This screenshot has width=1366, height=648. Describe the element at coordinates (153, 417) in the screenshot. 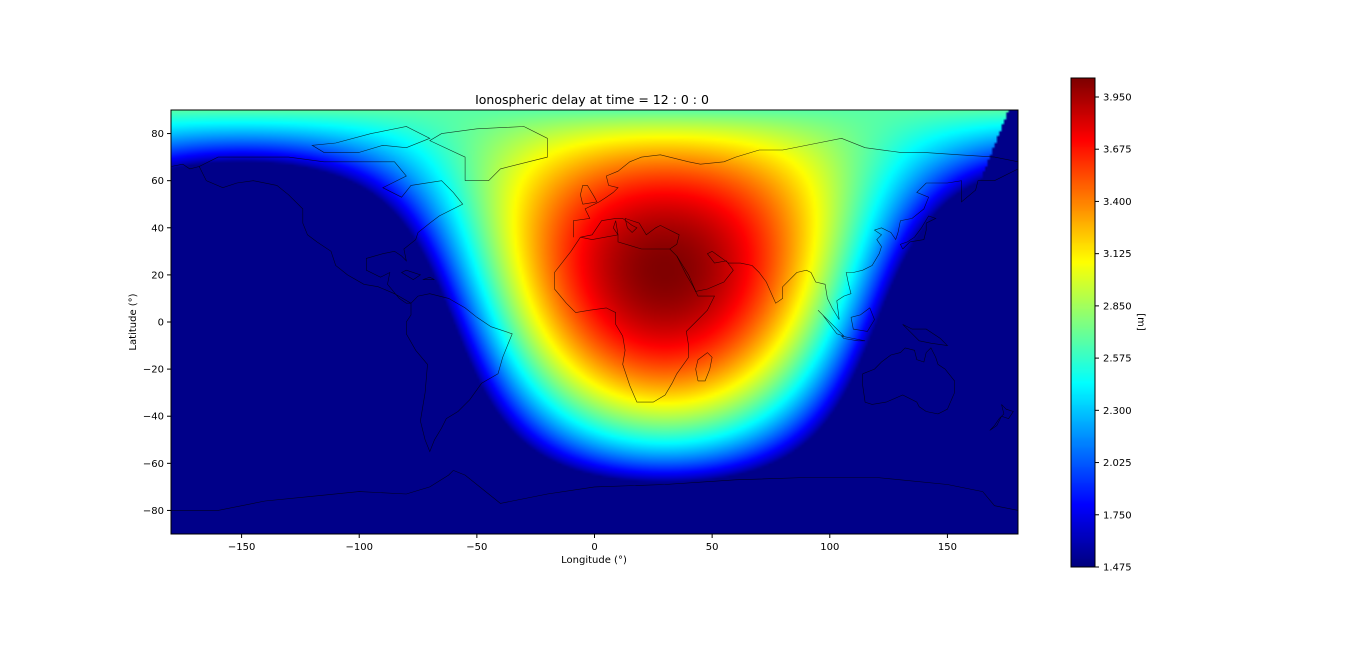

I see `y-tick-label: −40` at that location.